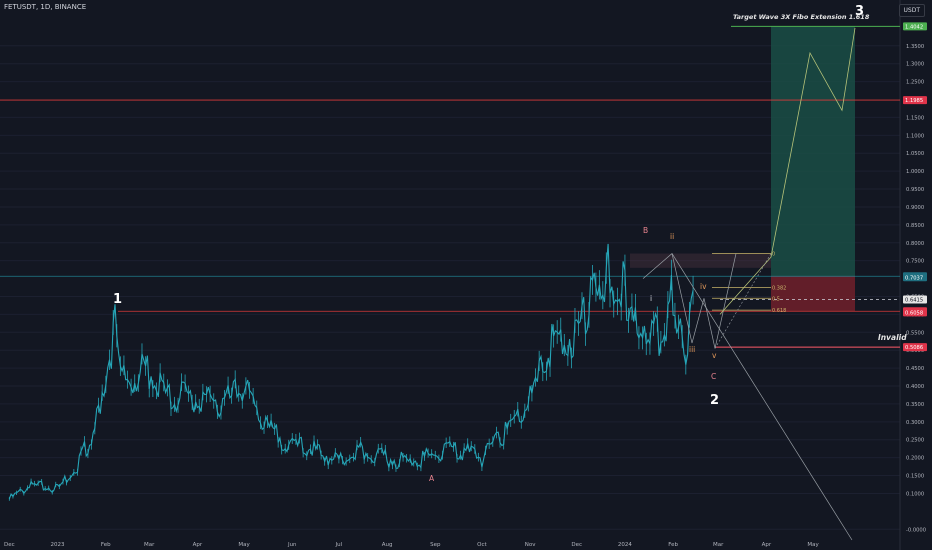 The height and width of the screenshot is (550, 932). Describe the element at coordinates (435, 545) in the screenshot. I see `x-tick-label: Sep` at that location.